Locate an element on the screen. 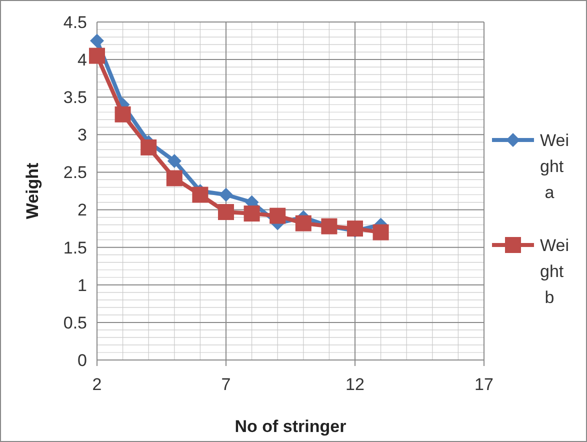 This screenshot has width=587, height=442. y-tick-label: 4 is located at coordinates (82, 60).